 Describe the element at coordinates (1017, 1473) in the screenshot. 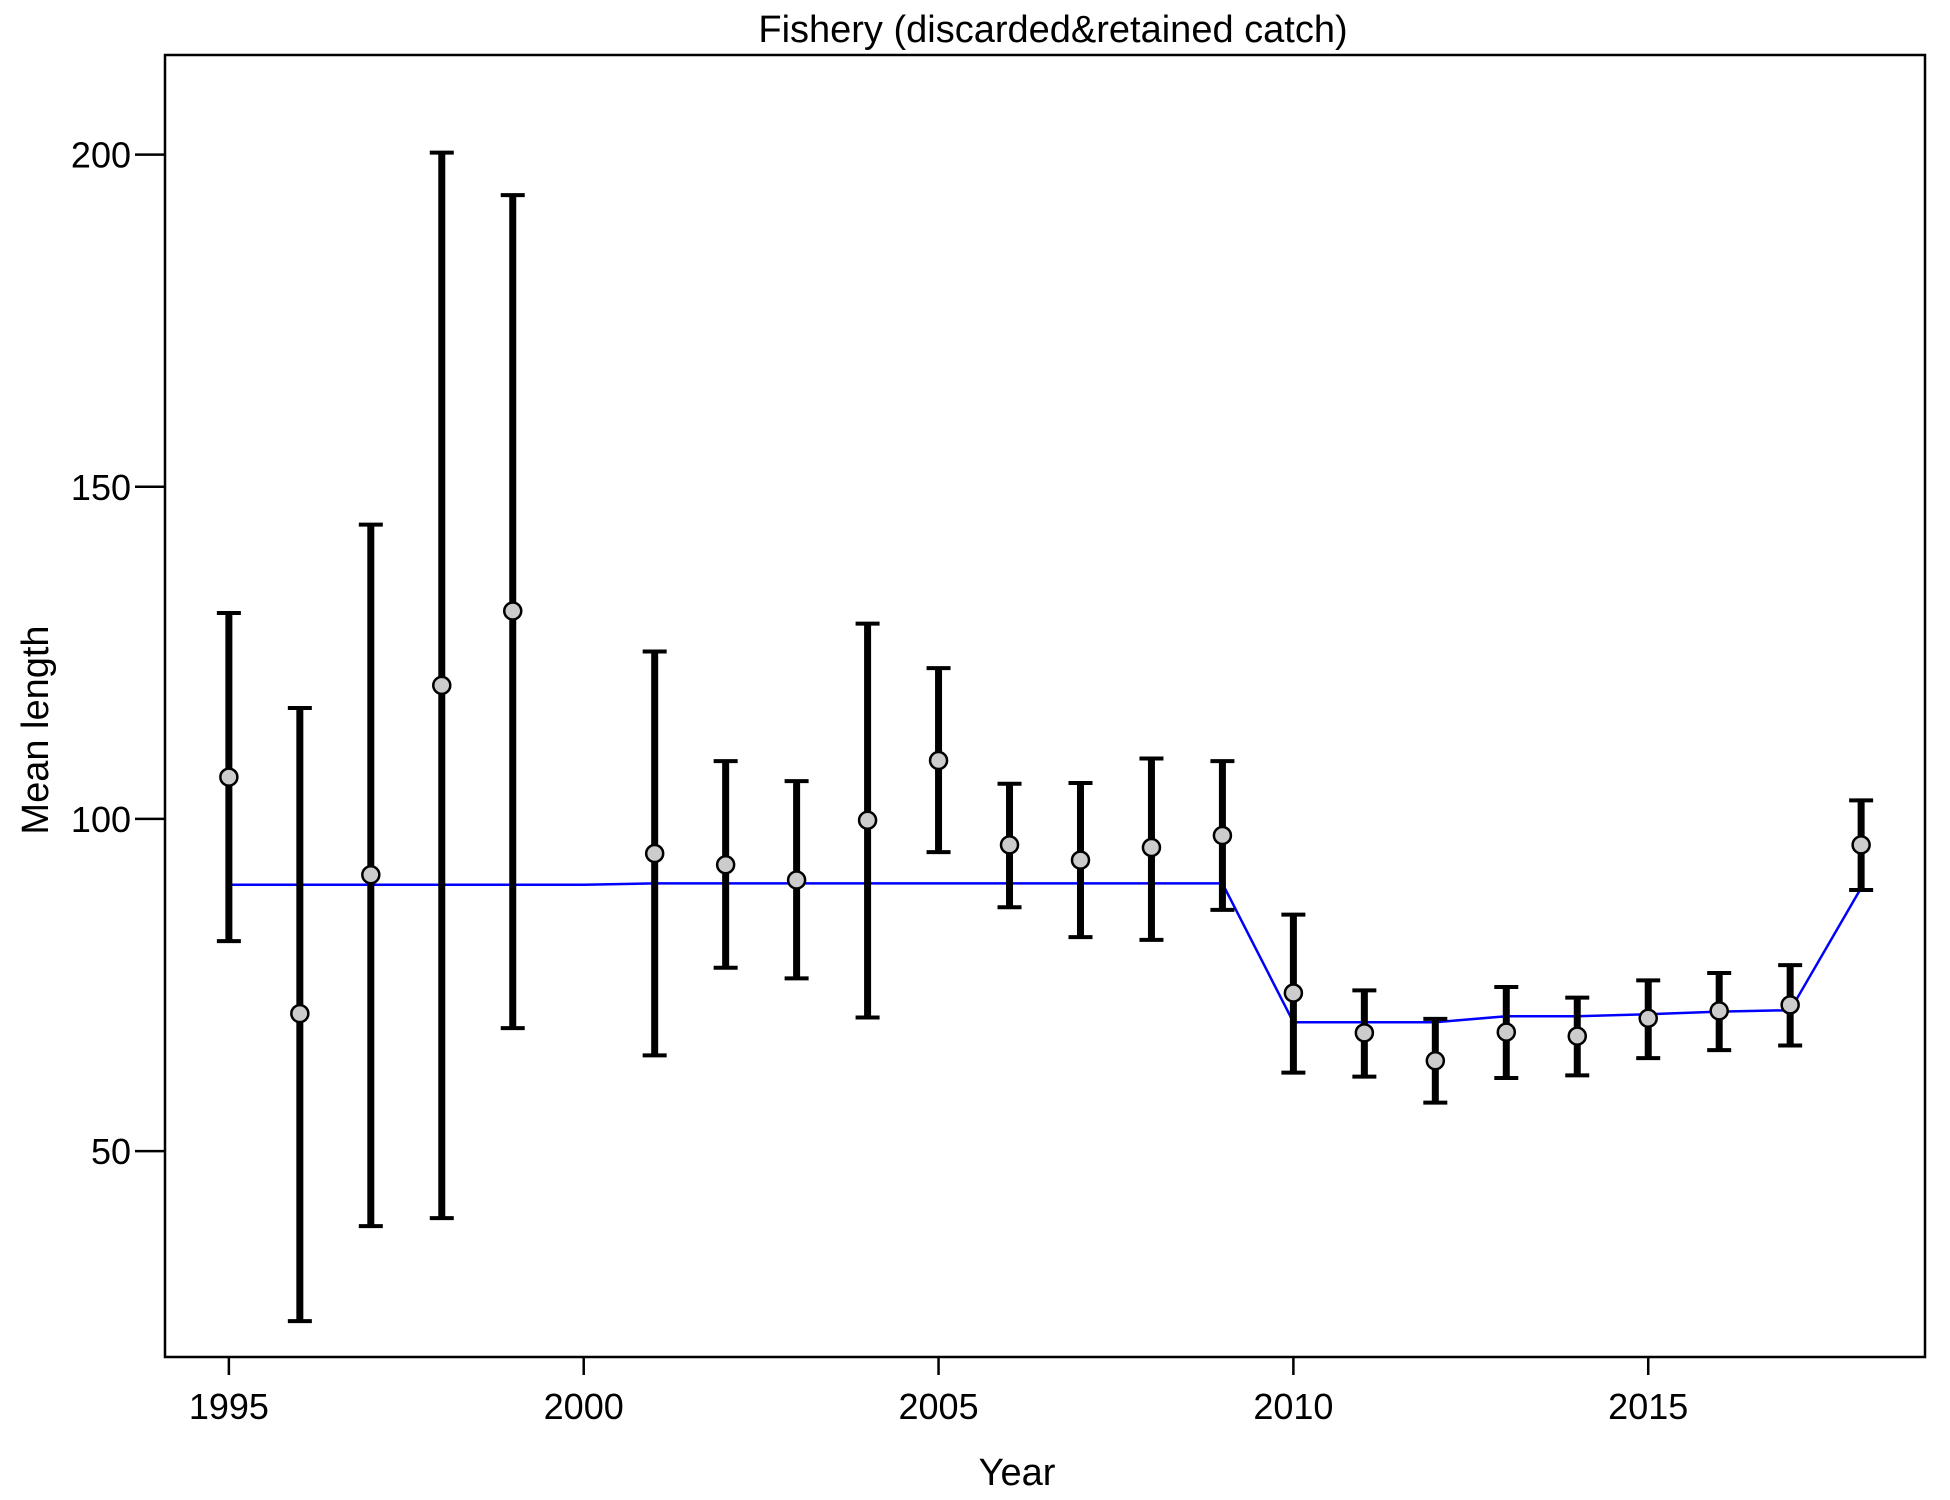

I see `x-axis-title: Year` at that location.